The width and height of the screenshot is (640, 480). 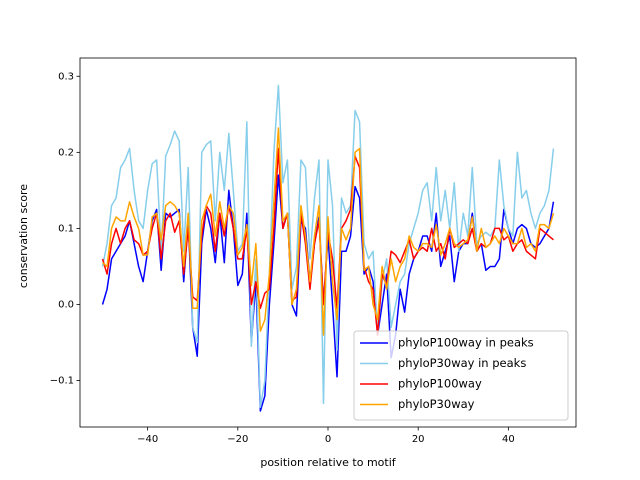 What do you see at coordinates (461, 375) in the screenshot?
I see `legend-box` at bounding box center [461, 375].